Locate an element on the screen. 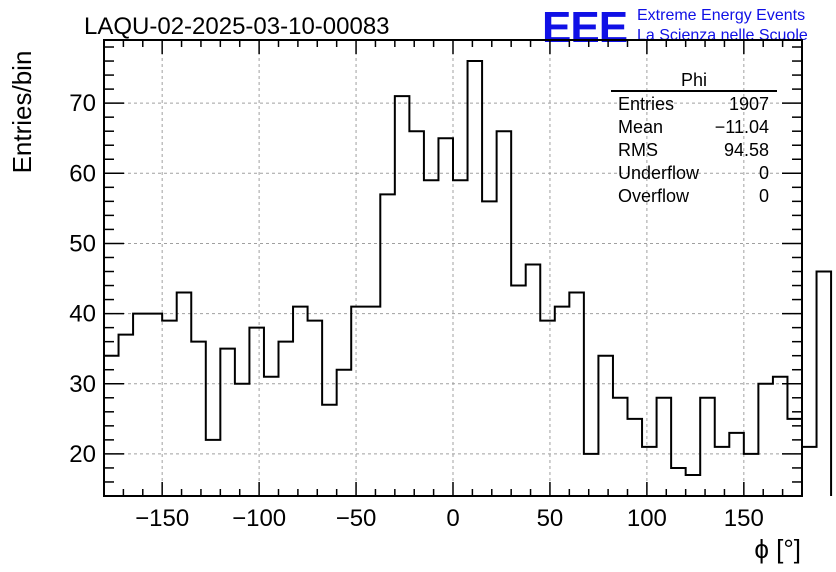 This screenshot has width=836, height=572. stats-value-overflow: 0 is located at coordinates (764, 196).